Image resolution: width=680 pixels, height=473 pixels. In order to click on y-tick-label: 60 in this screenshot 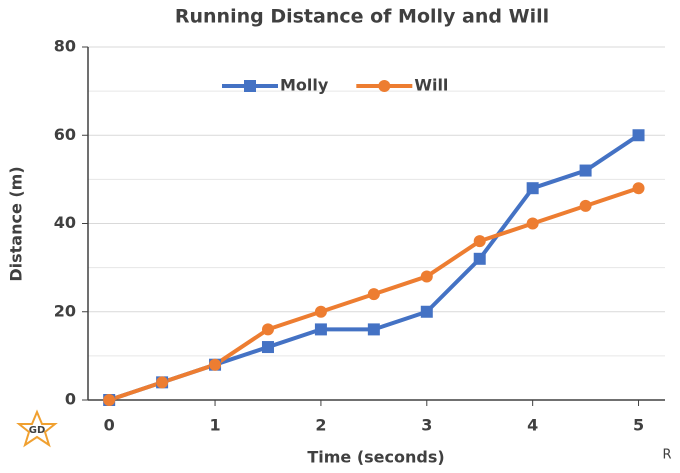, I will do `click(65, 134)`.